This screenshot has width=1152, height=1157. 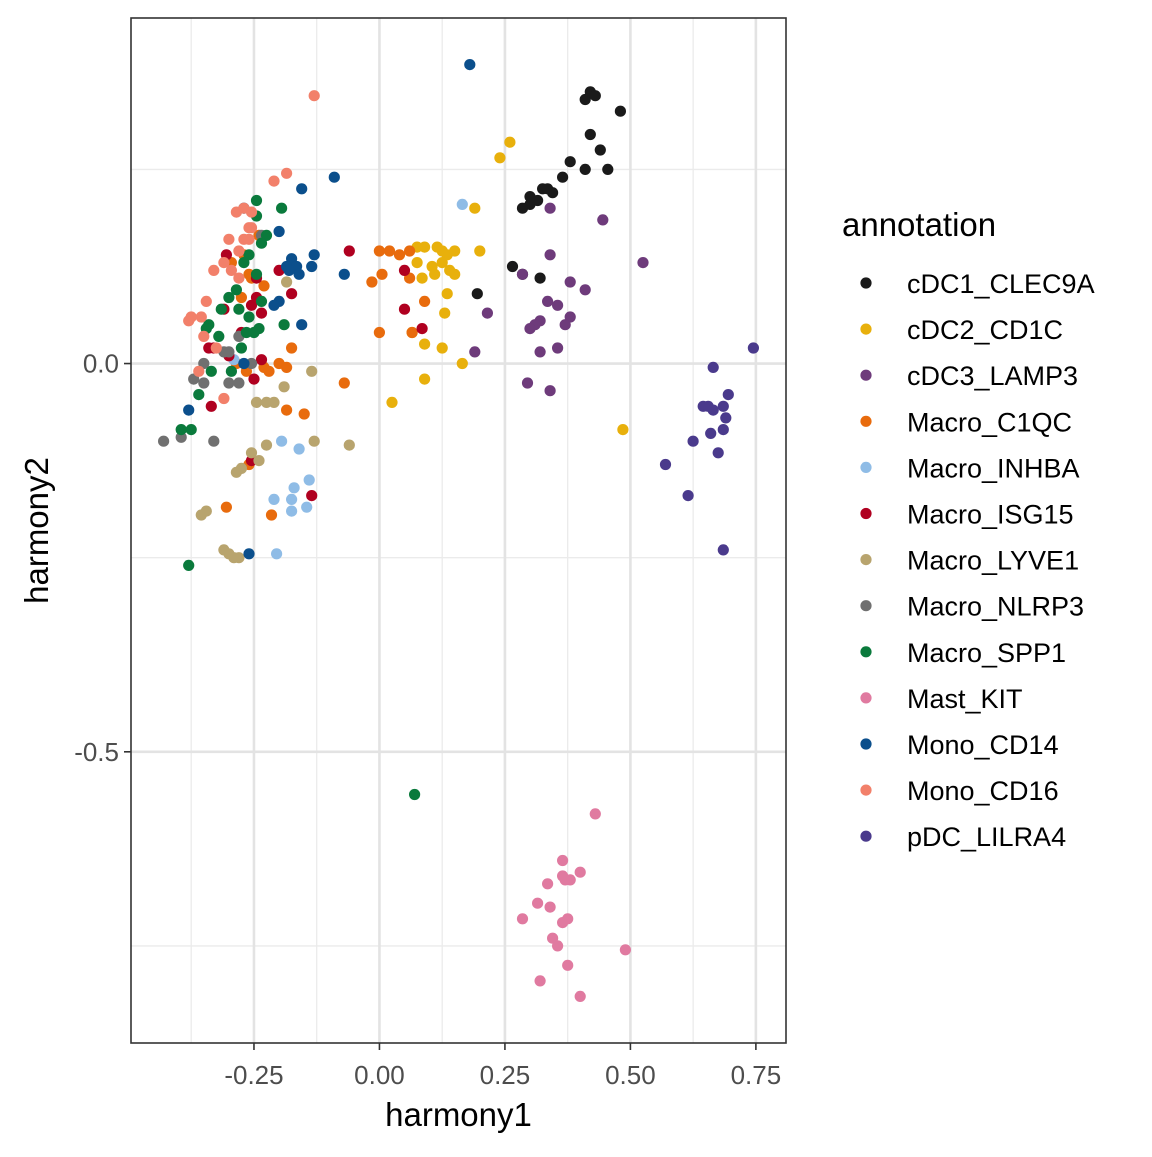 I want to click on legend-label: Macro_LYVE1, so click(x=993, y=561).